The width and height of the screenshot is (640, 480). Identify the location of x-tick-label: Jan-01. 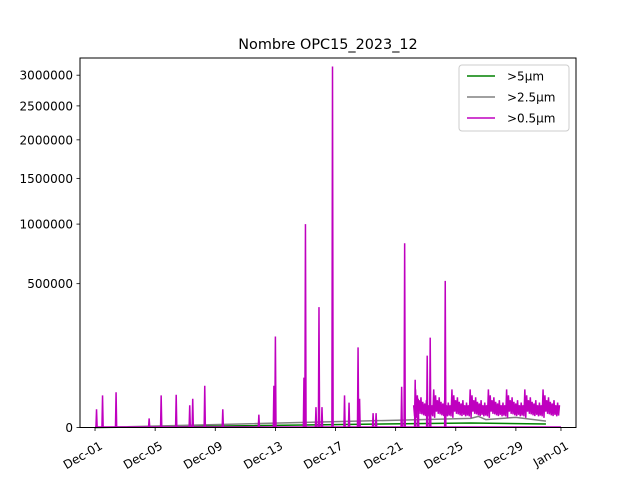
(550, 455).